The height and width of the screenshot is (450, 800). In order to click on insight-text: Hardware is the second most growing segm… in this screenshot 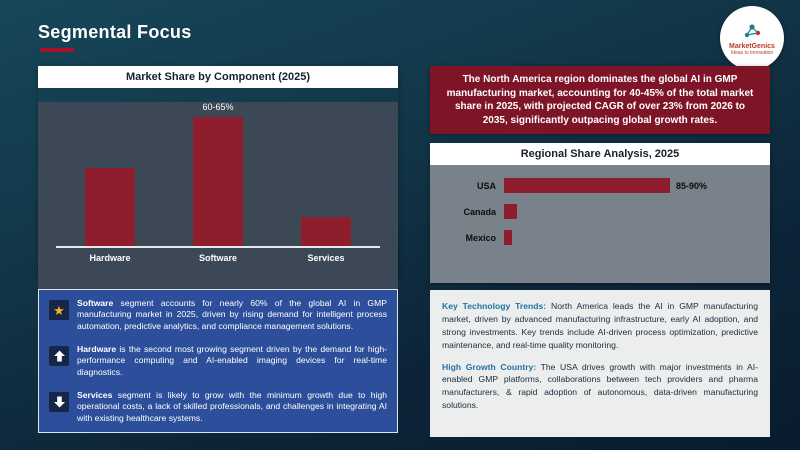, I will do `click(232, 361)`.